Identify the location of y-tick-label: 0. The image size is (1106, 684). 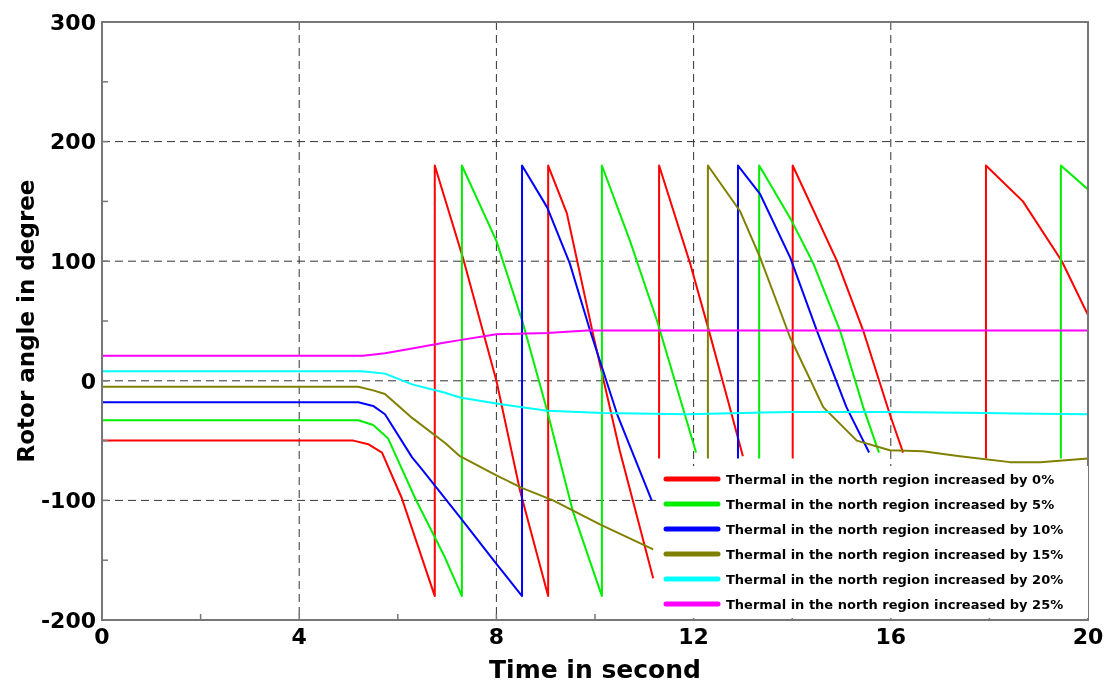
(88, 381).